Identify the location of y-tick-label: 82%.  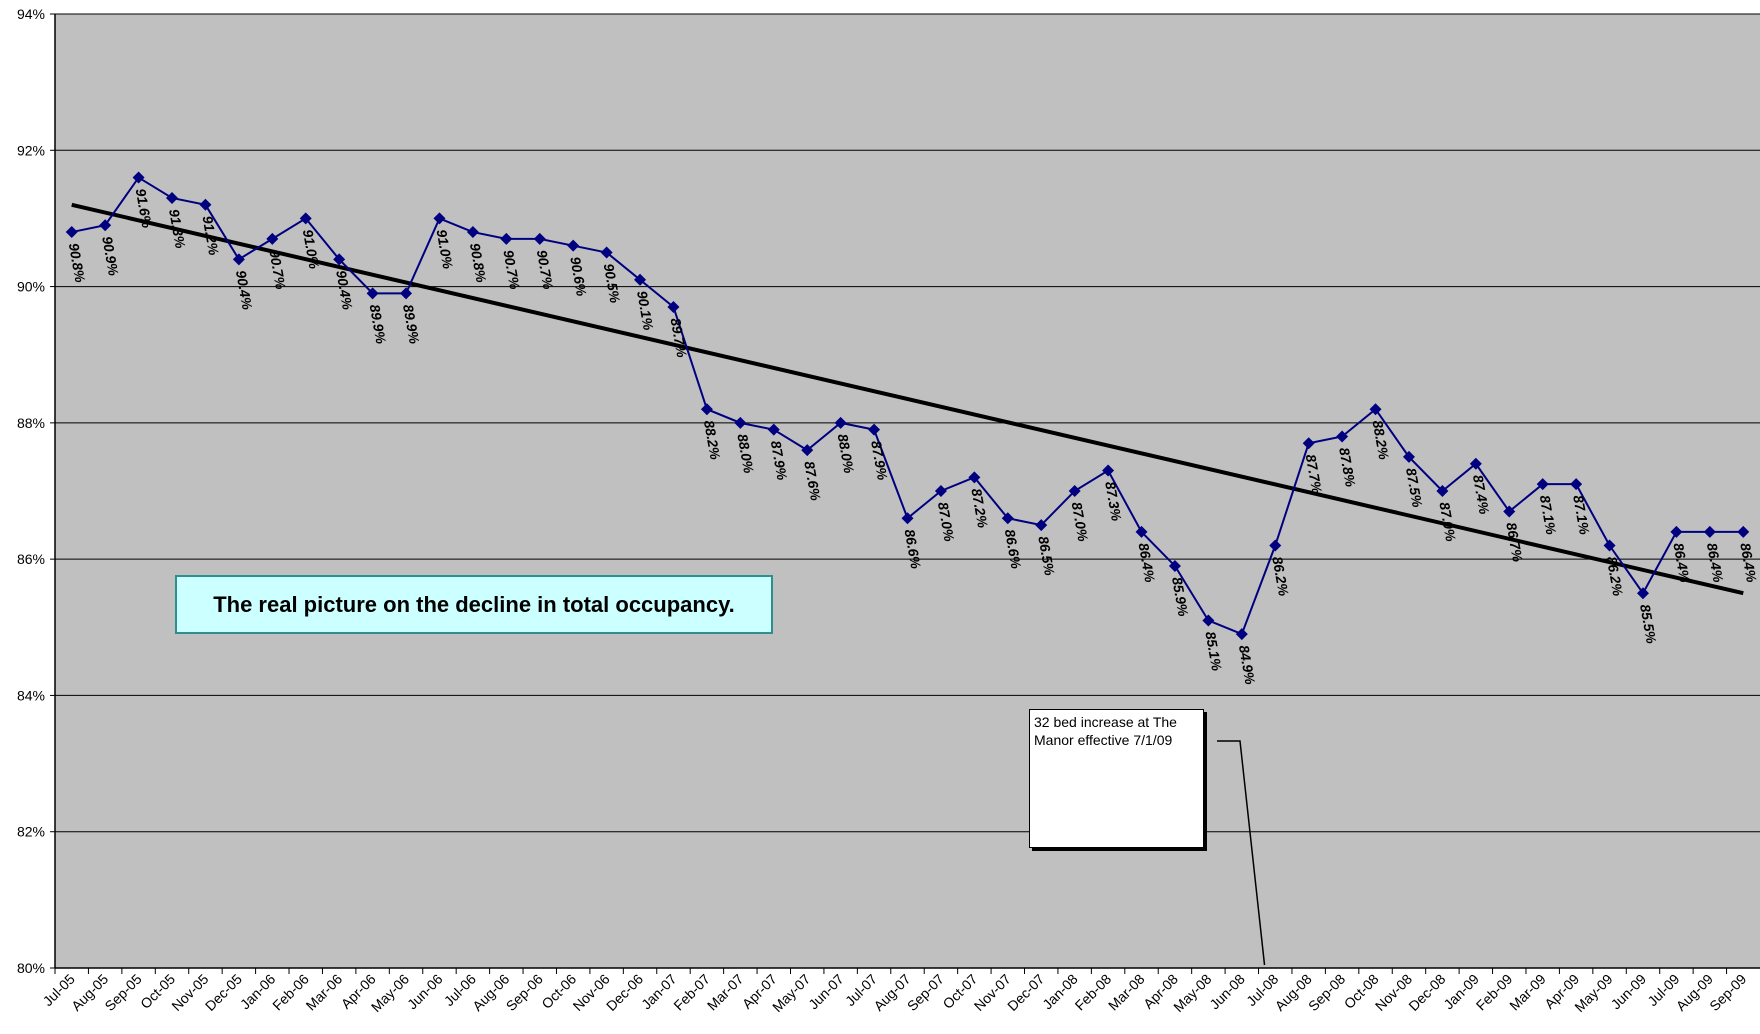
(31, 832).